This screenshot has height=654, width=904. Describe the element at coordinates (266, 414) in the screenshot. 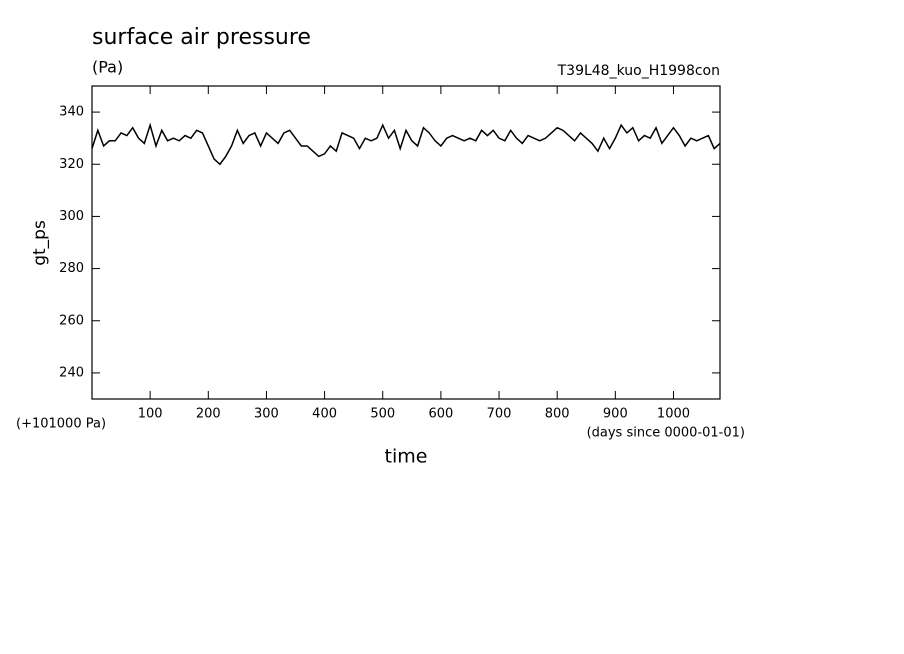

I see `x-tick-label: 300` at that location.